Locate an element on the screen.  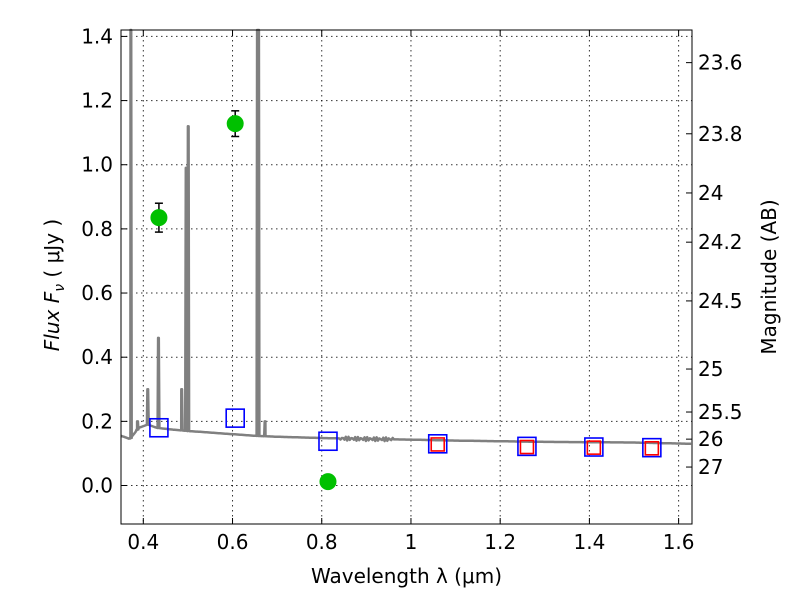
y-axis-label: Flux Fν ( μJy ) is located at coordinates (54, 285).